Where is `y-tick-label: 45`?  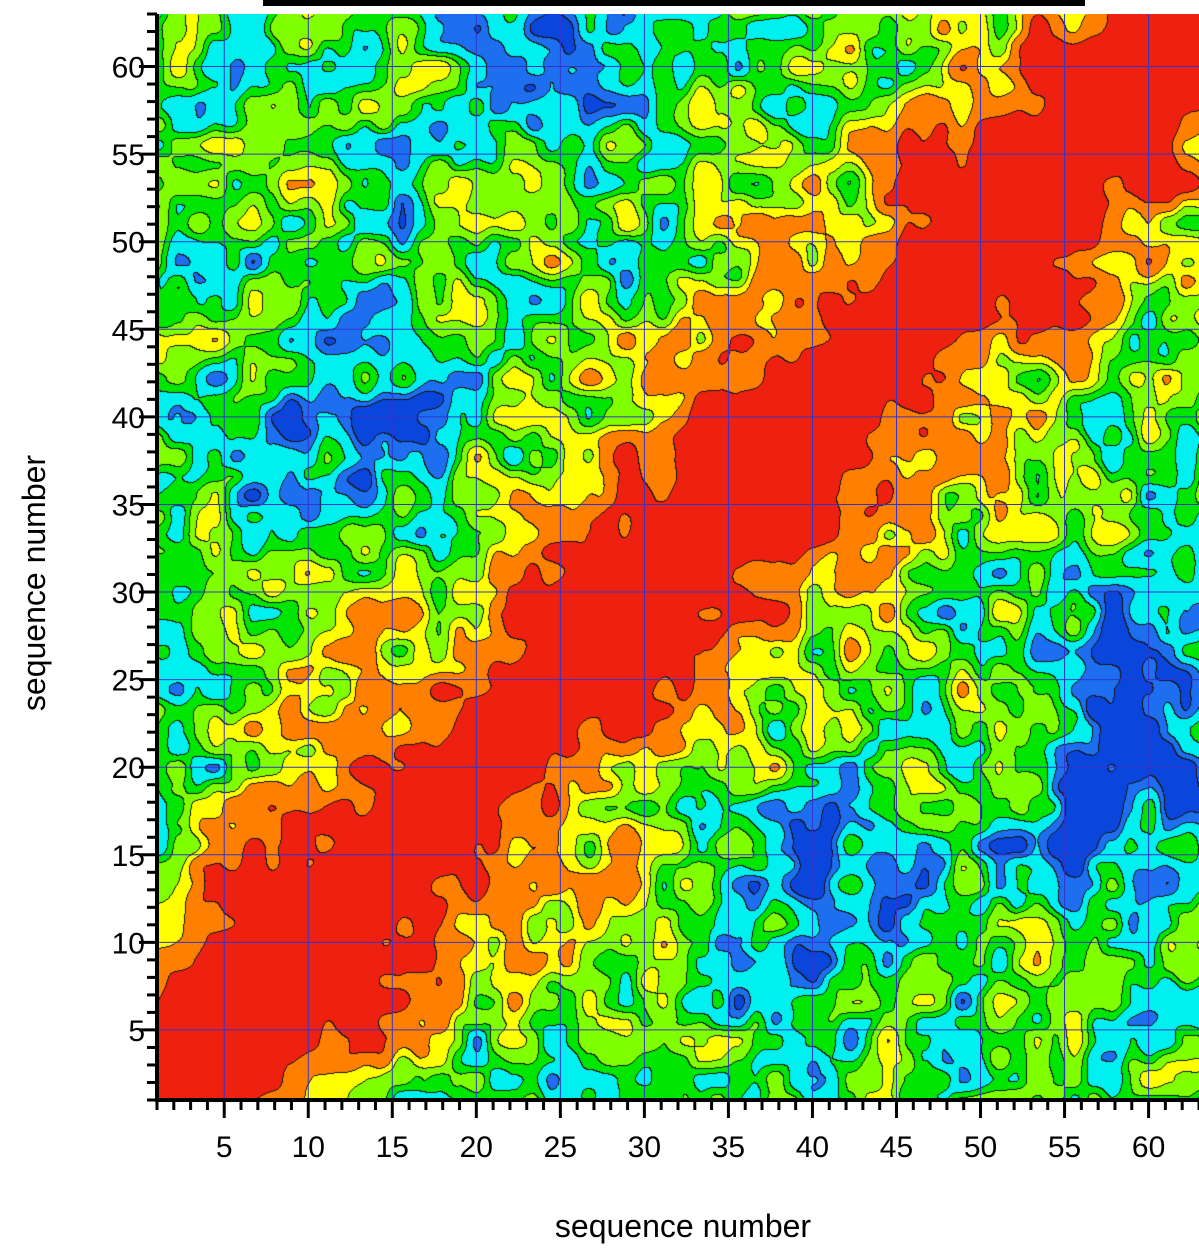
y-tick-label: 45 is located at coordinates (128, 330).